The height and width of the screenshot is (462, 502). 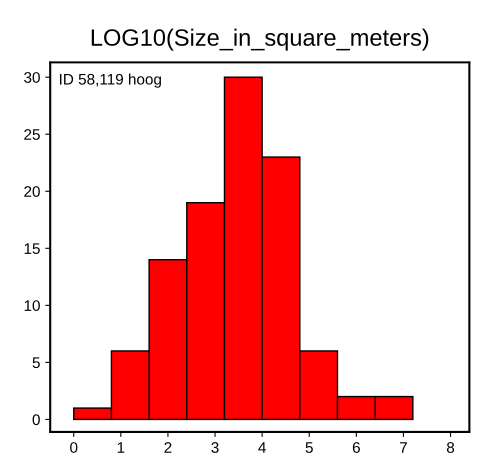 I want to click on y-tick-label: 25, so click(x=32, y=134).